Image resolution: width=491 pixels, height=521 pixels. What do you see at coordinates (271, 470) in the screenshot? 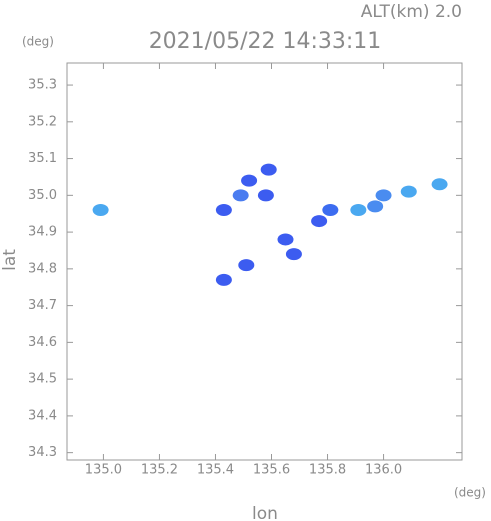
I see `x-tick-label: 135.6` at bounding box center [271, 470].